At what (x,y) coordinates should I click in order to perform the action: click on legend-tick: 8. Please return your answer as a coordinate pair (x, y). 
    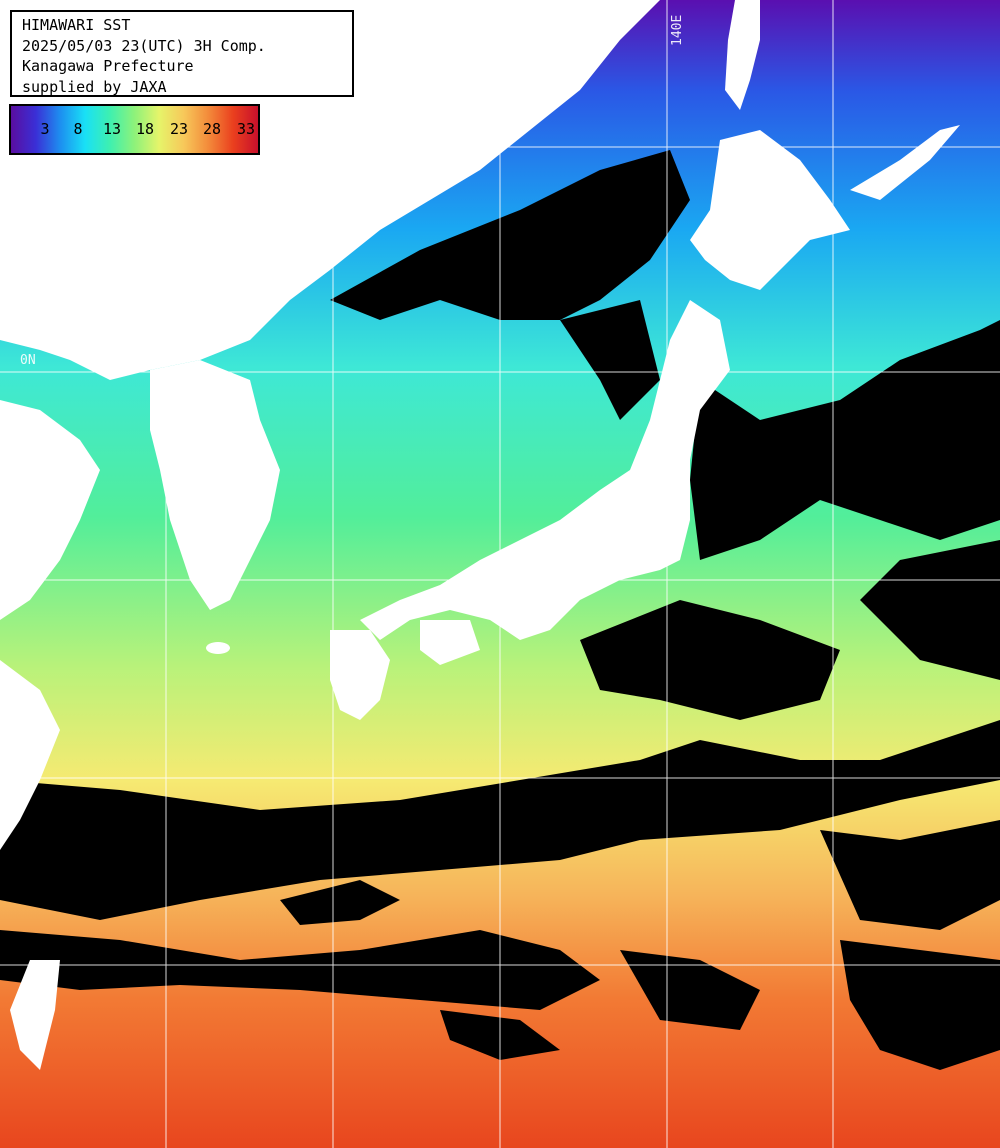
    Looking at the image, I should click on (78, 129).